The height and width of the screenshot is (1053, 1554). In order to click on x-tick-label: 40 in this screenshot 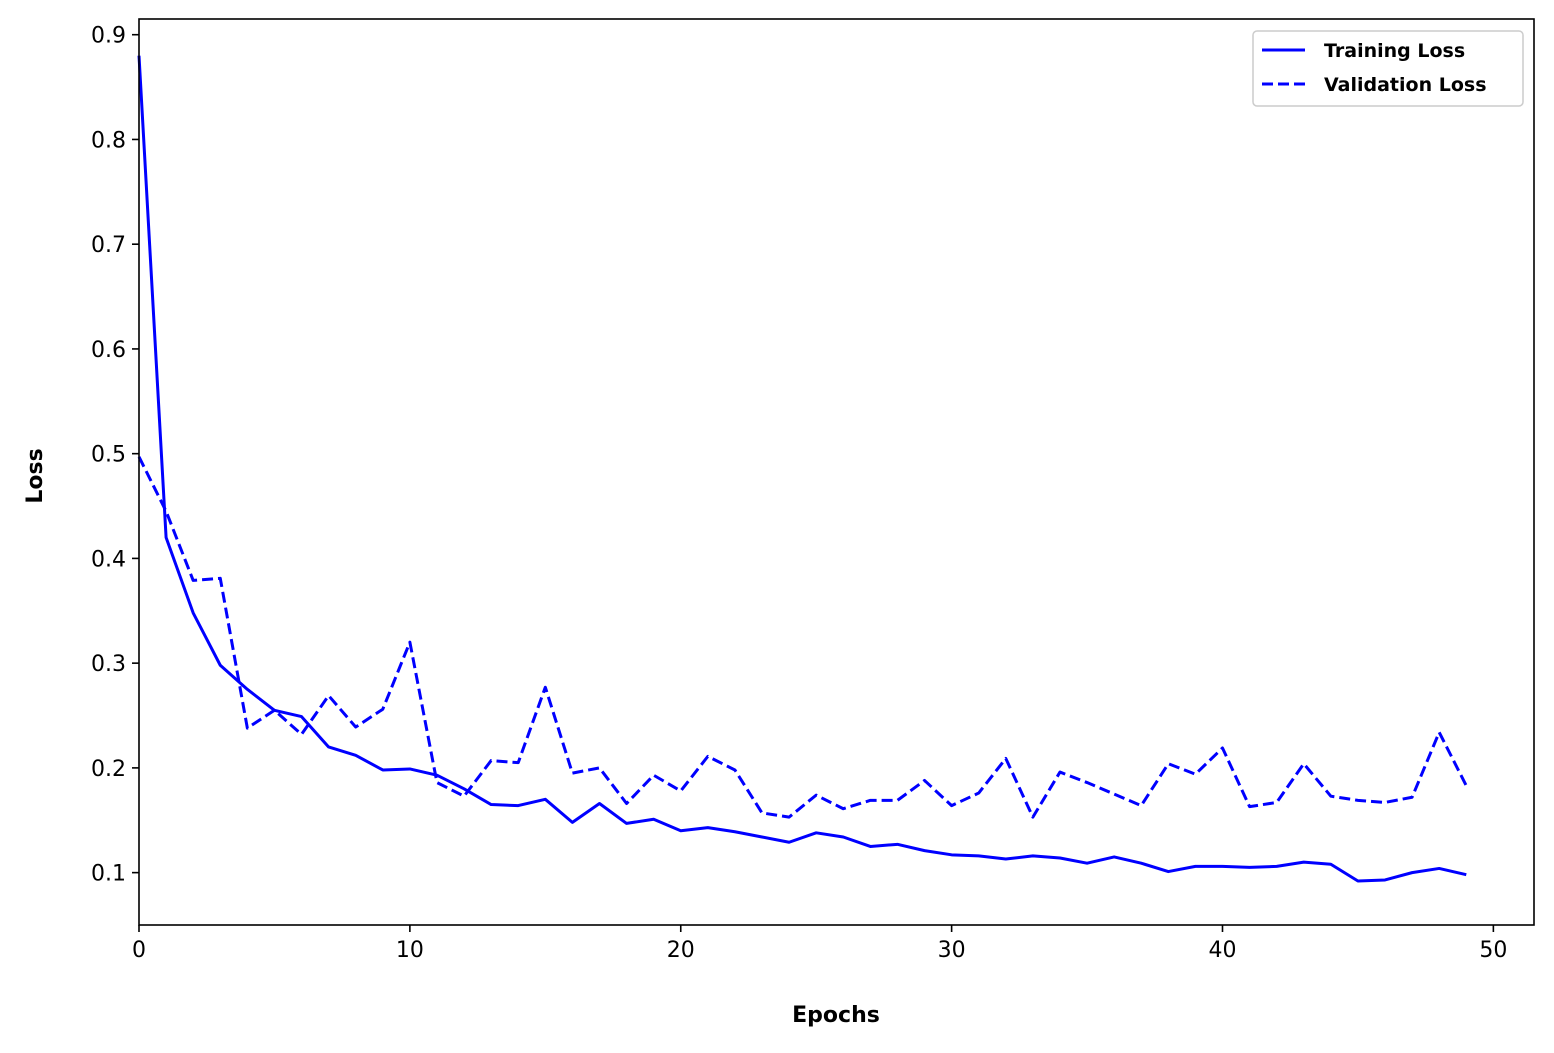, I will do `click(1222, 950)`.